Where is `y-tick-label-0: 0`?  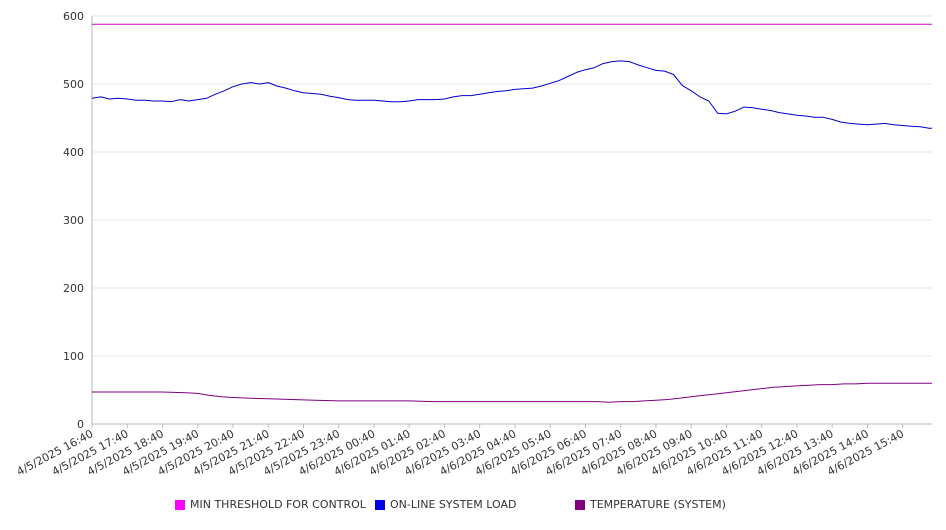
y-tick-label-0: 0 is located at coordinates (80, 424).